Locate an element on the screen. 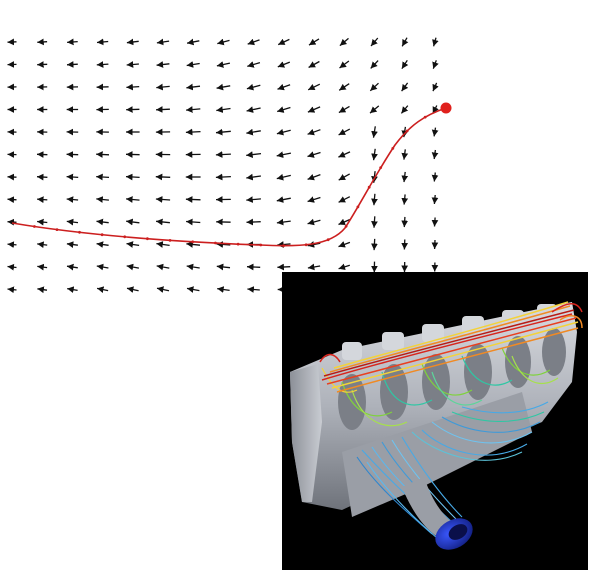 The height and width of the screenshot is (583, 606). exhaust-streamlines is located at coordinates (451, 347).